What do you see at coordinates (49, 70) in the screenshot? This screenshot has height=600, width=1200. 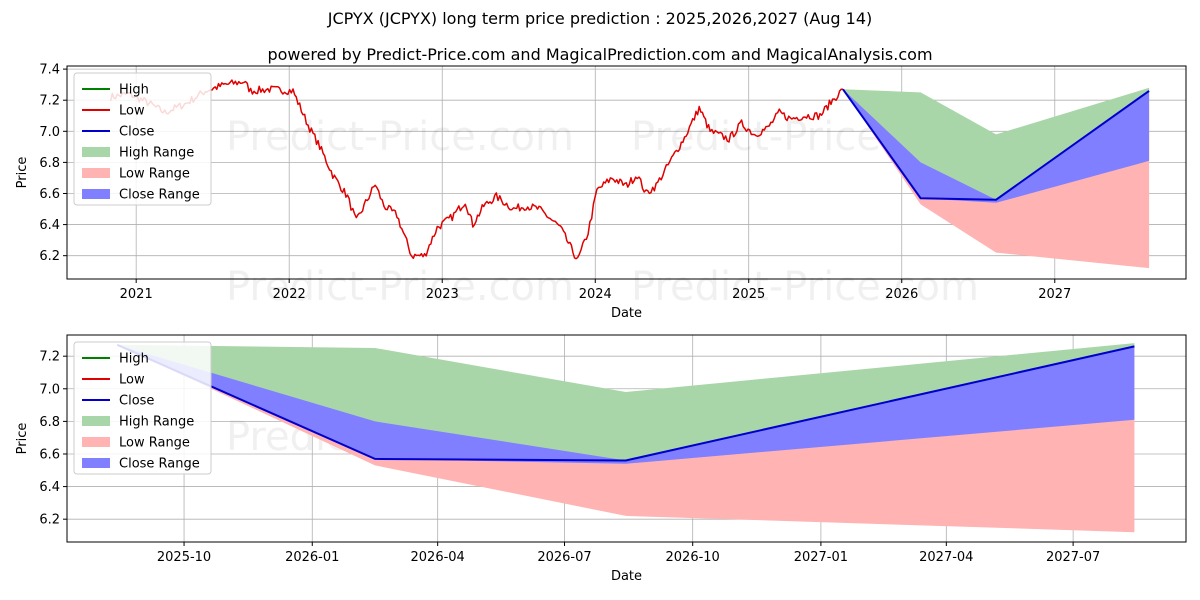 I see `y-tick-label: 7.4` at bounding box center [49, 70].